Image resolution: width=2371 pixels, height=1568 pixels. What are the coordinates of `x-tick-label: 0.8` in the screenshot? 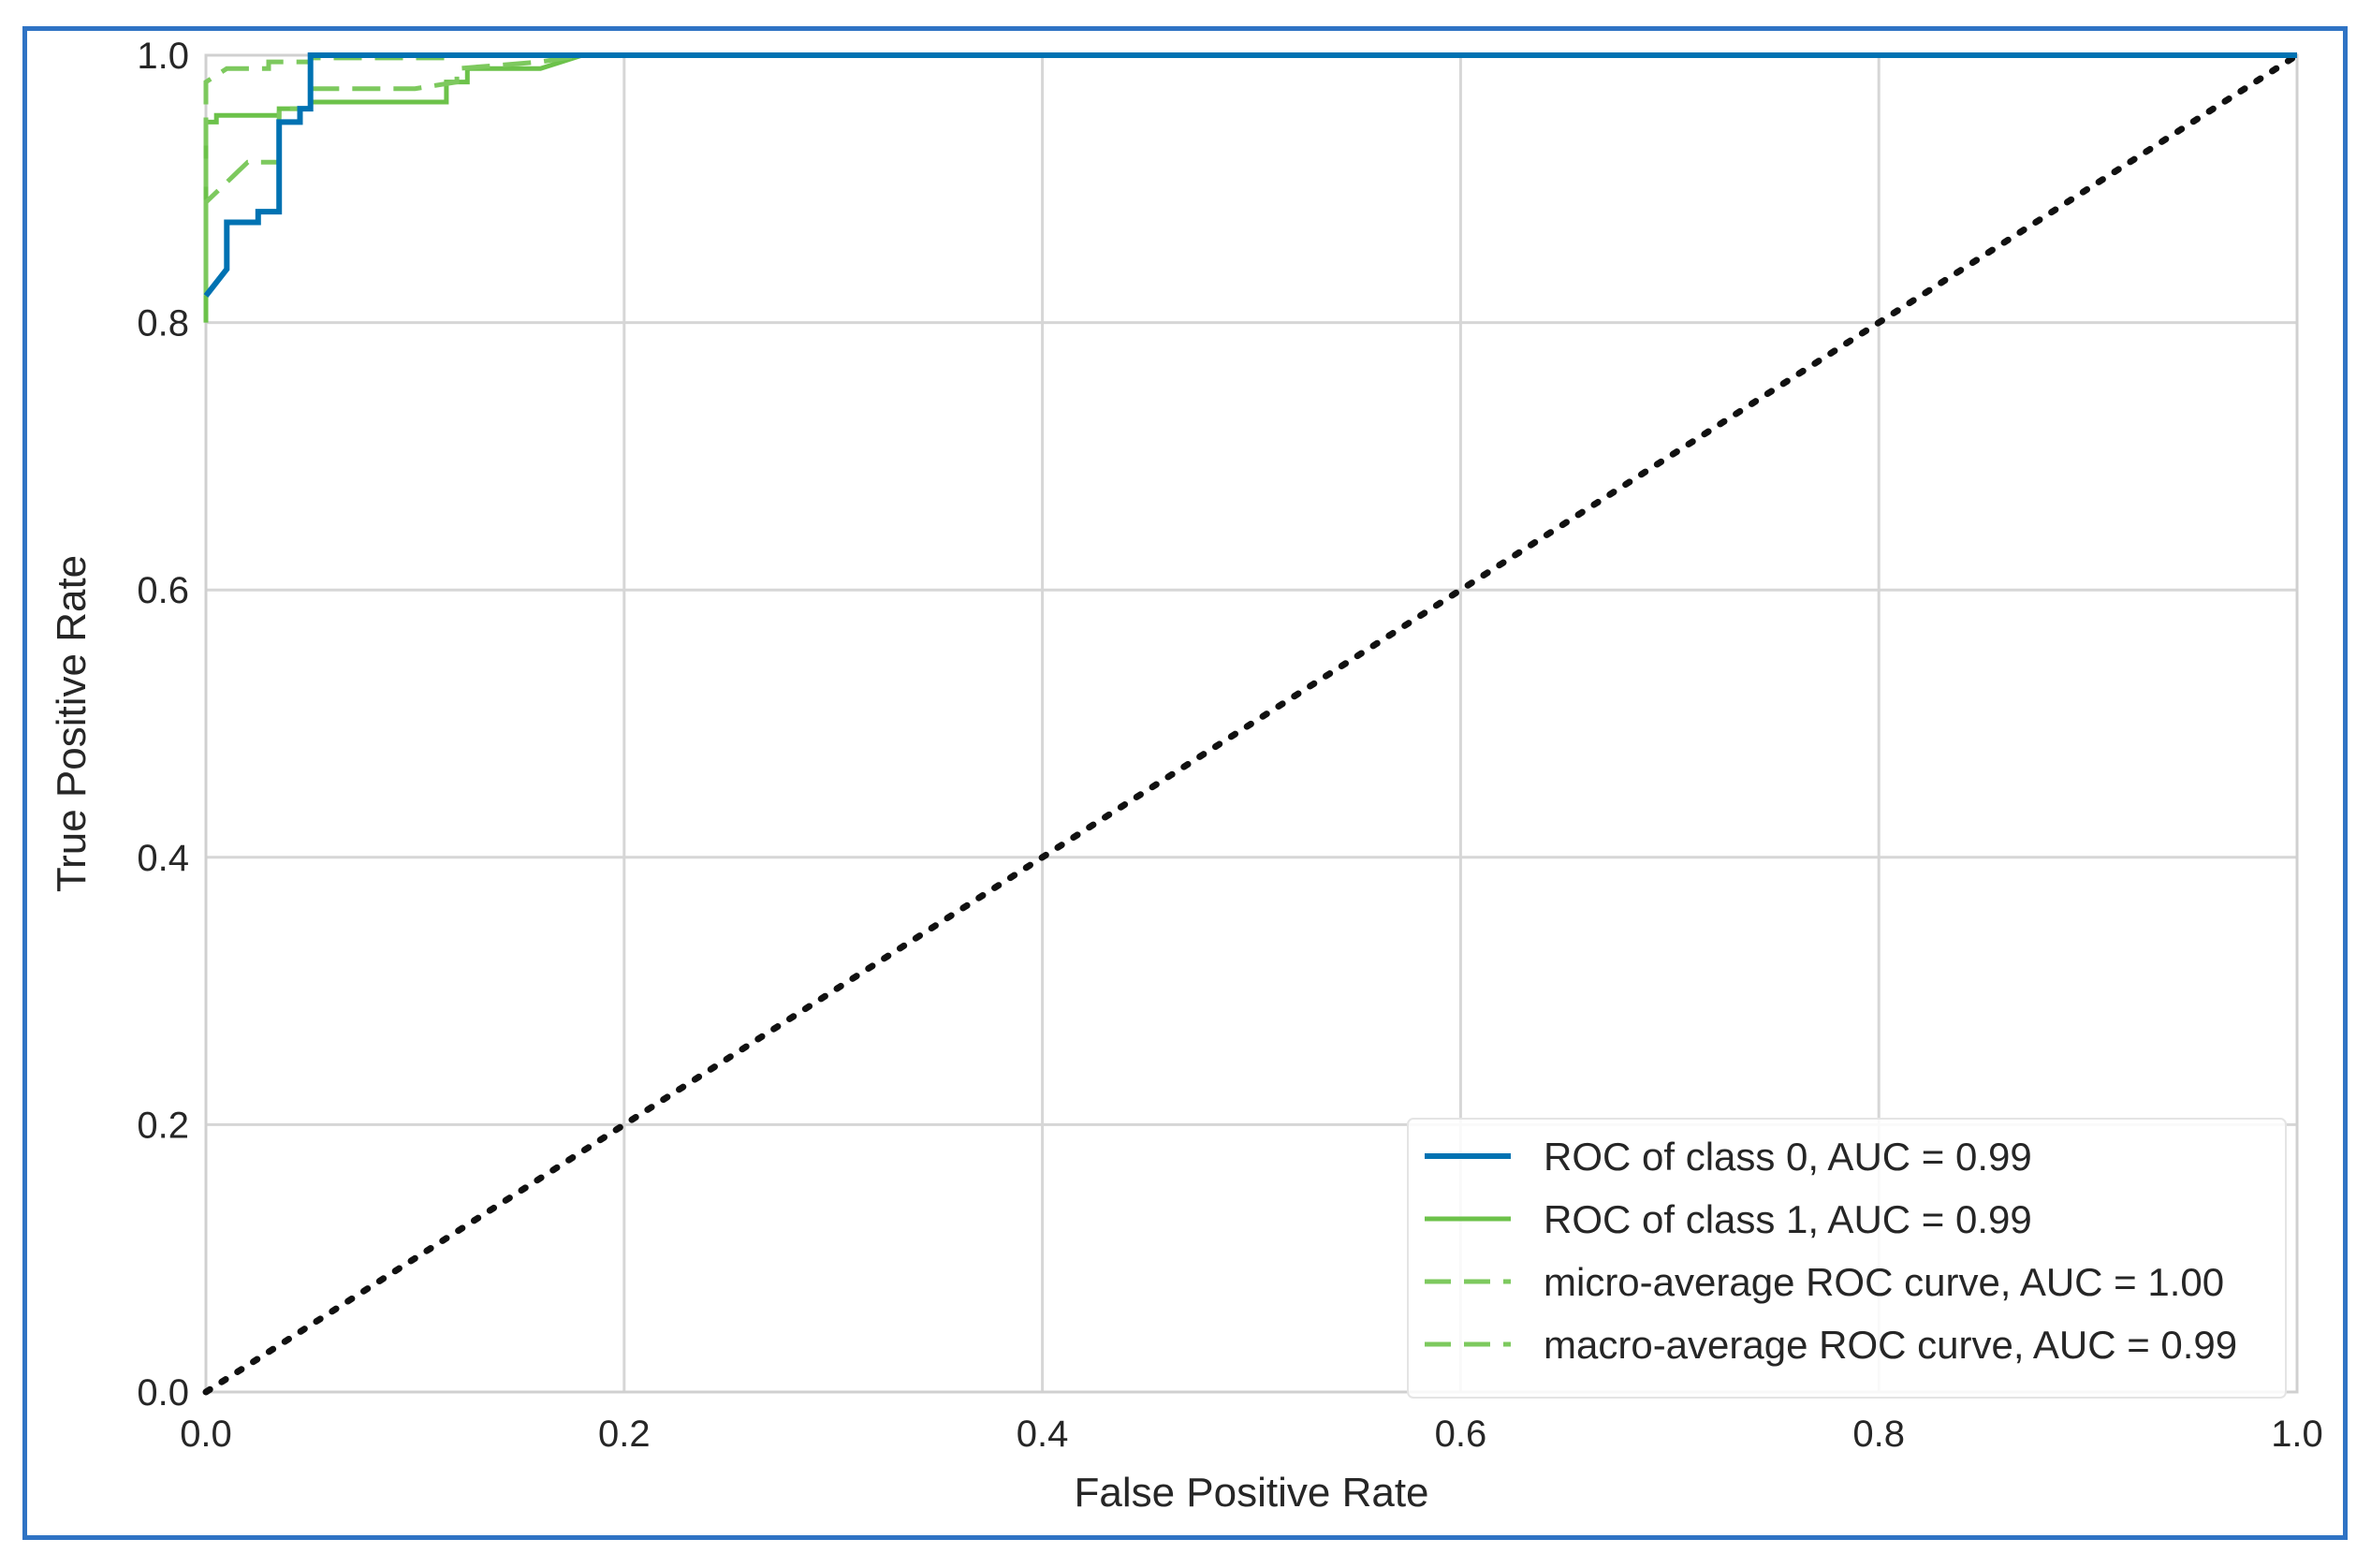 It's located at (1878, 1435).